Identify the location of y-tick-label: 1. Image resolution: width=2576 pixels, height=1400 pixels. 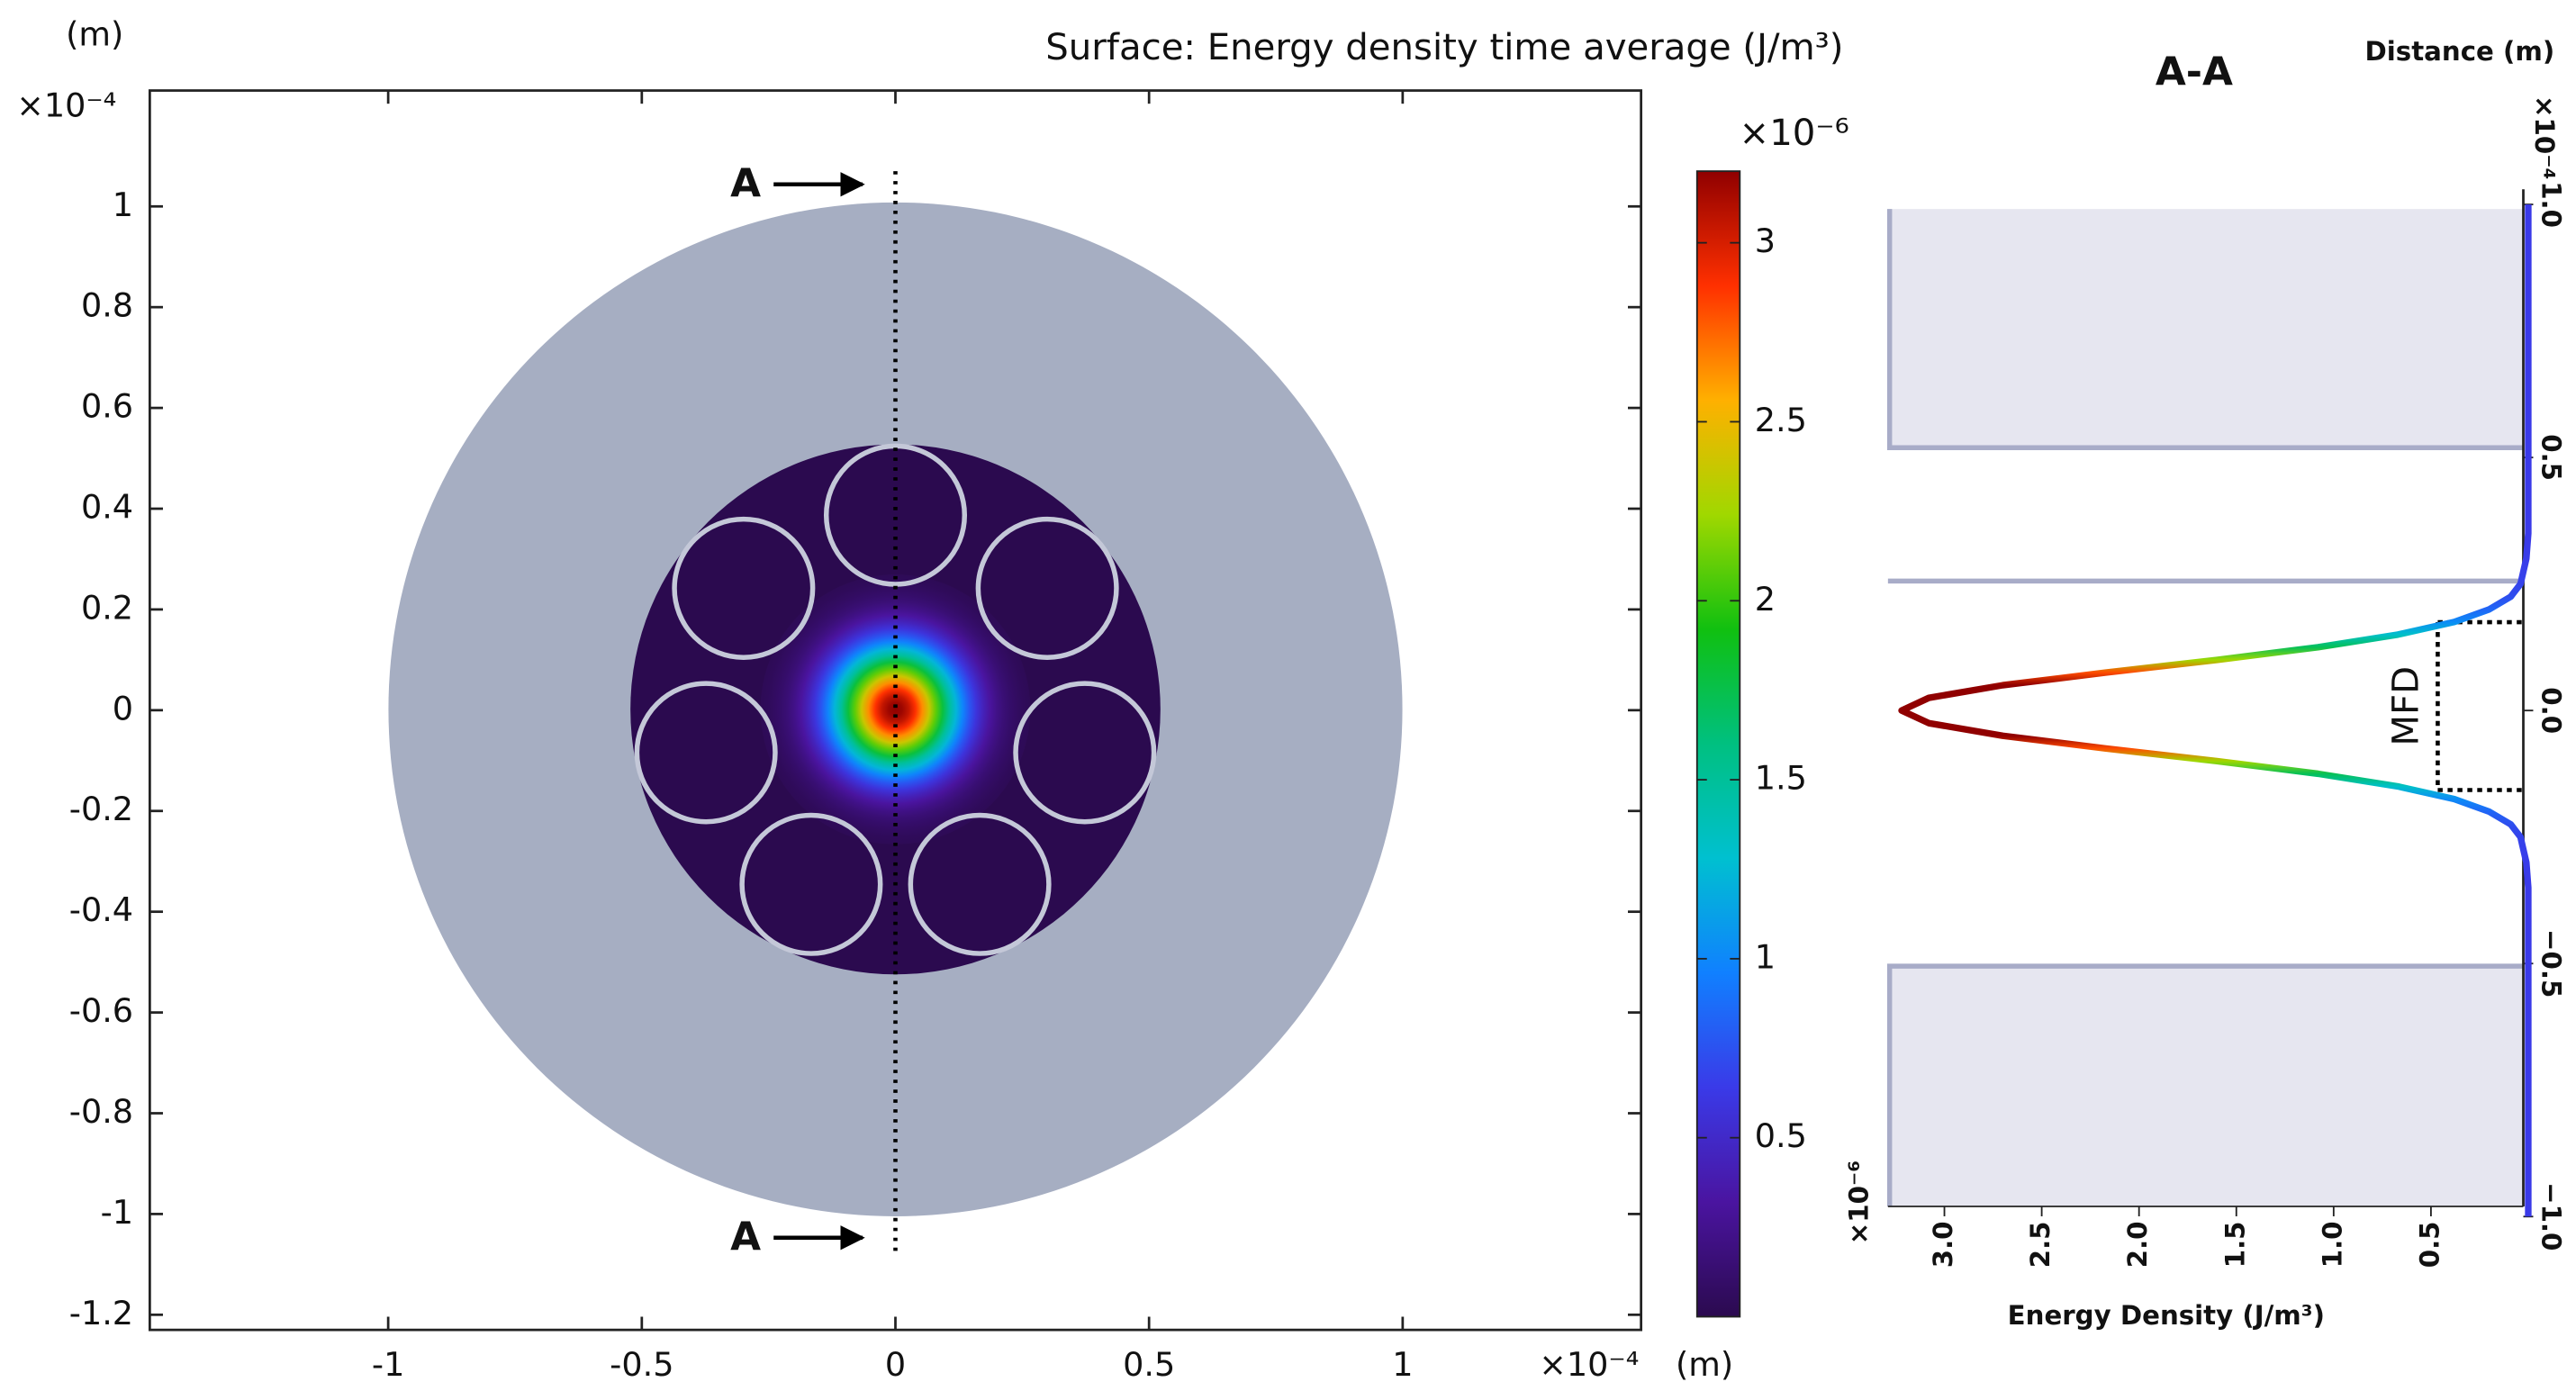
(123, 205).